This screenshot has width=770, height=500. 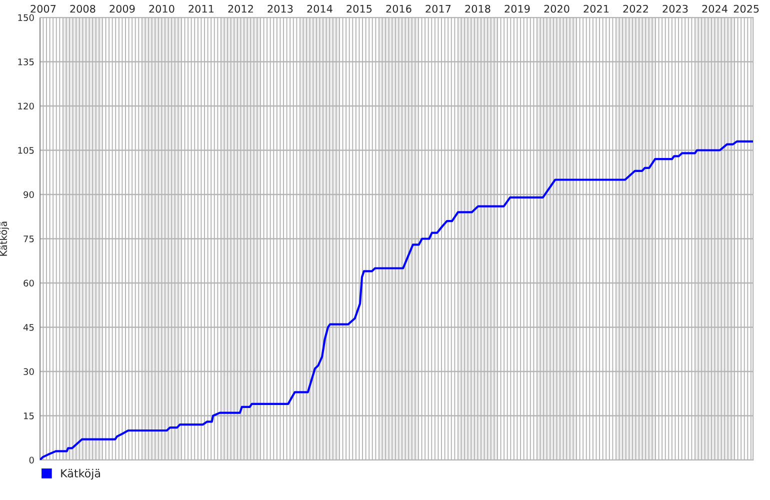 I want to click on x-tick-label: 2016, so click(x=399, y=8).